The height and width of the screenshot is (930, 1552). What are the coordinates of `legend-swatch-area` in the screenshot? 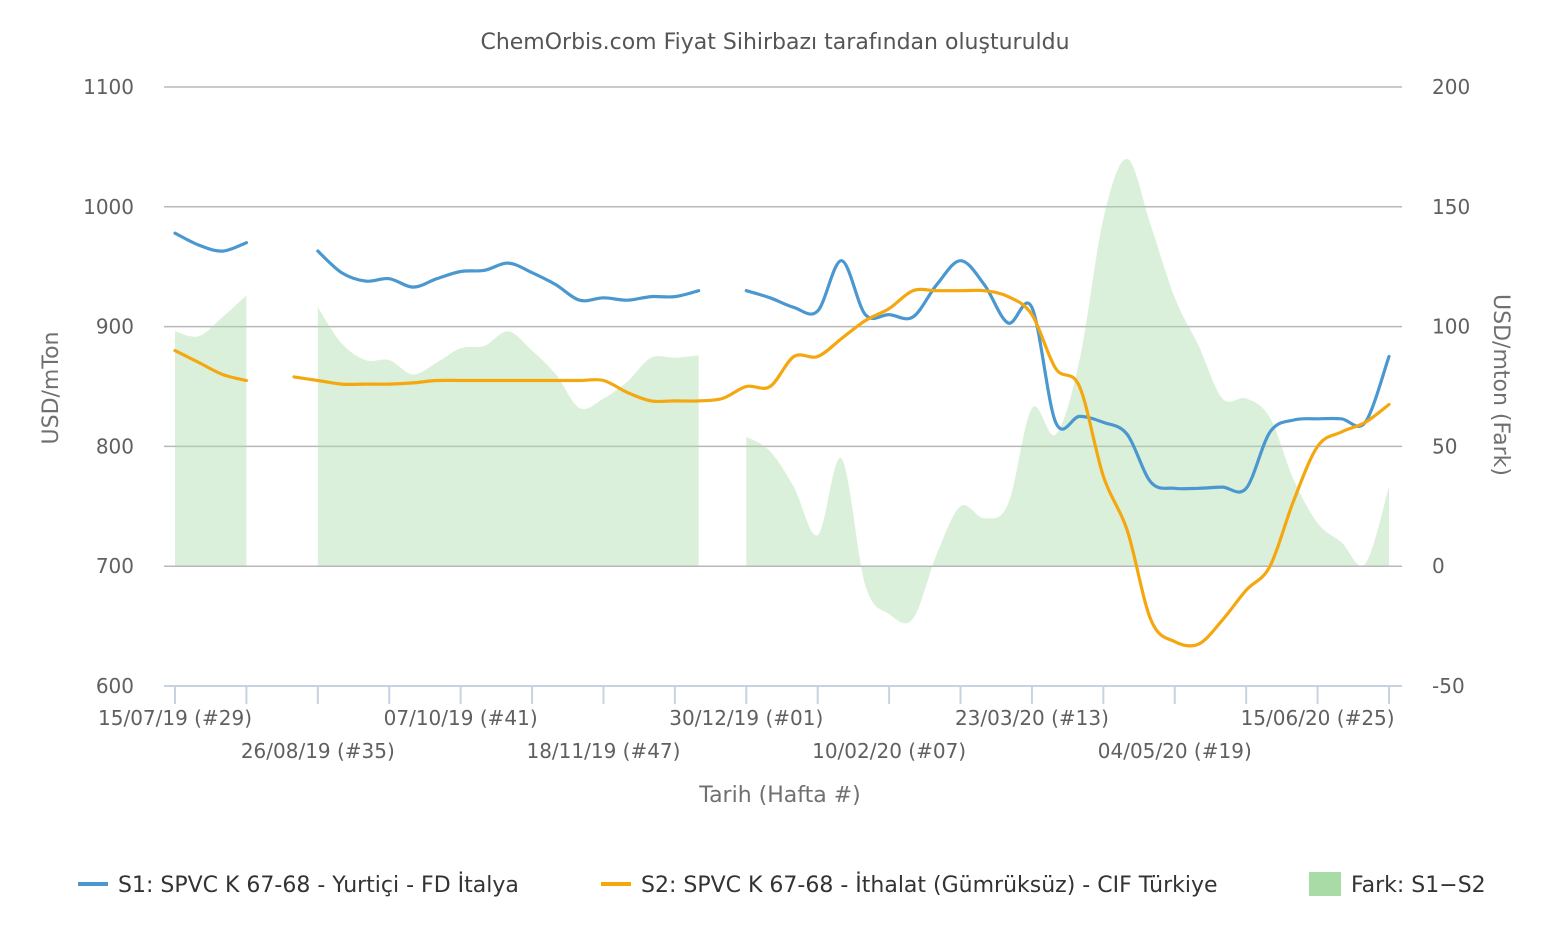 It's located at (1325, 884).